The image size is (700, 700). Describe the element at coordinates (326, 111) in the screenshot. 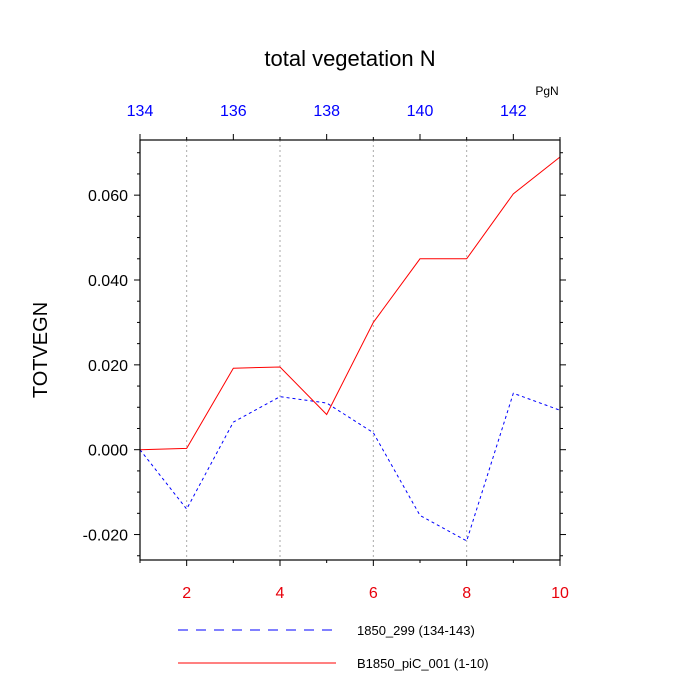

I see `x-top-tick-label-138: 138` at that location.